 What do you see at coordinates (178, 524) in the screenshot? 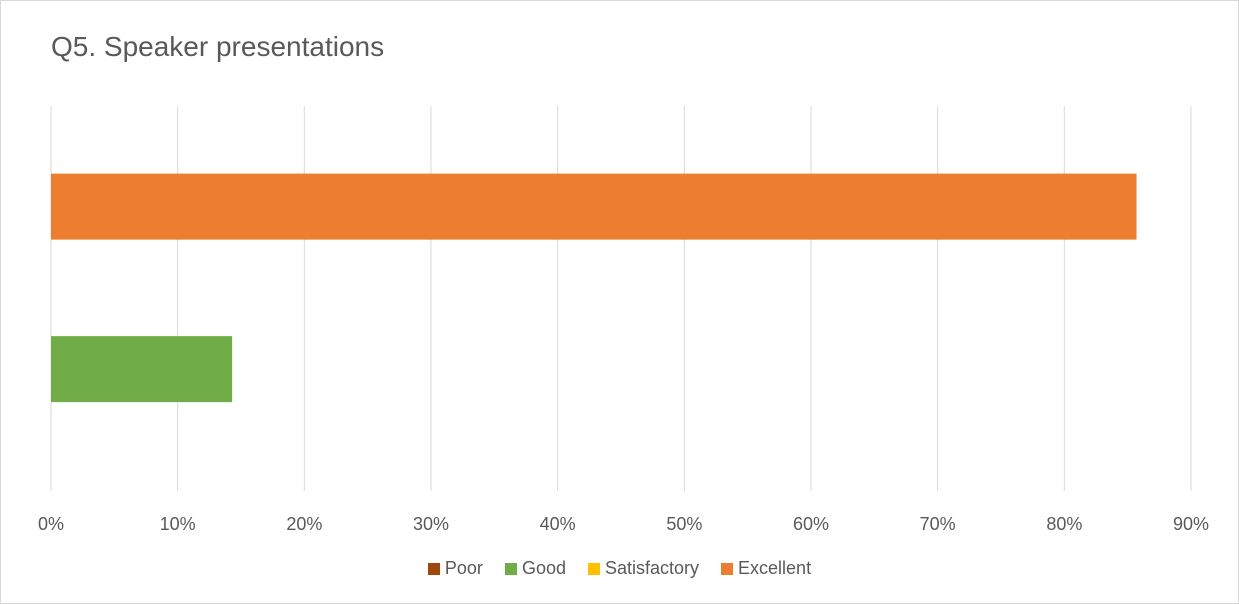
I see `x-tick-label: 10%` at bounding box center [178, 524].